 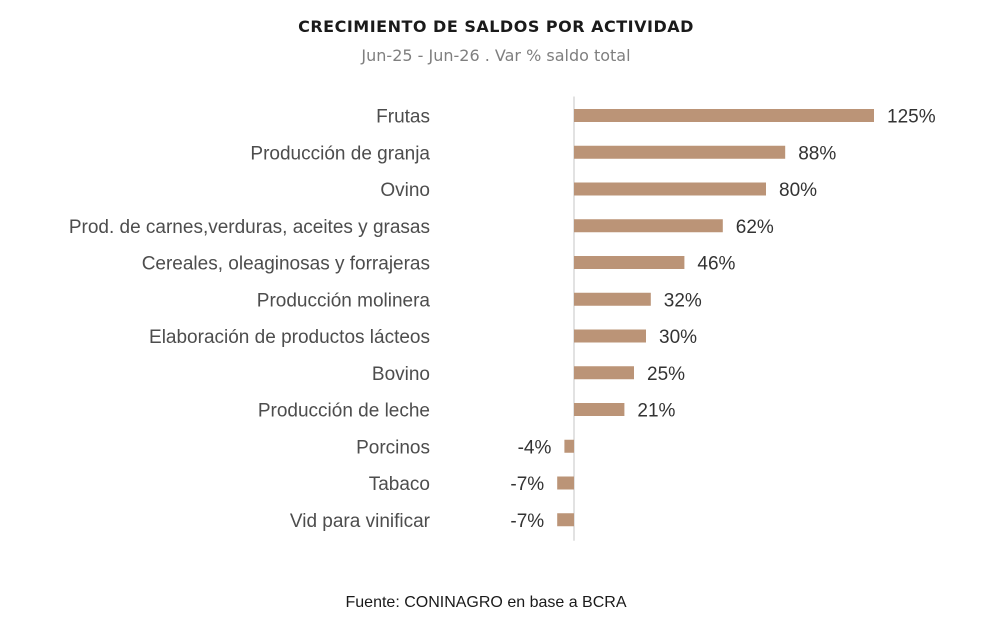 I want to click on category-label: Producción molinera, so click(x=344, y=300).